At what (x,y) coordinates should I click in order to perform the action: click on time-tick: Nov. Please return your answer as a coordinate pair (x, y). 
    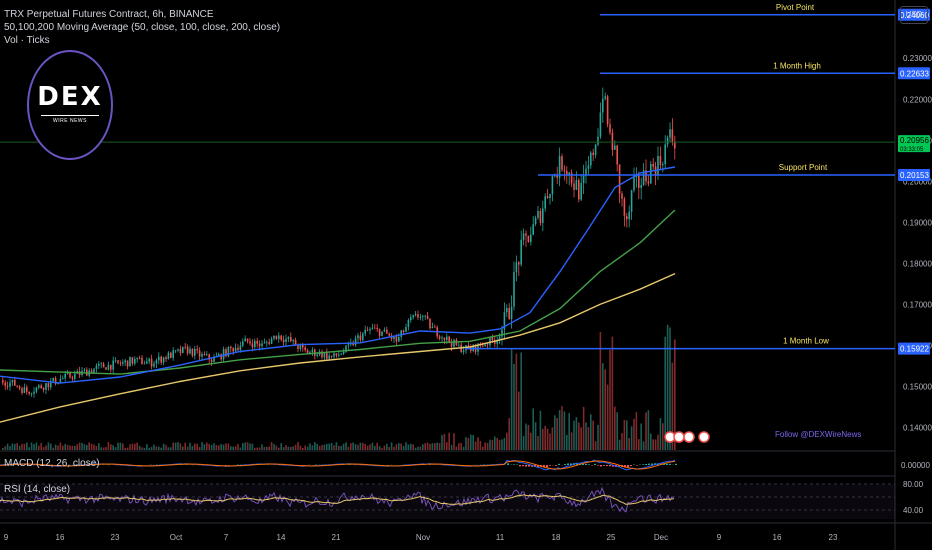
    Looking at the image, I should click on (423, 537).